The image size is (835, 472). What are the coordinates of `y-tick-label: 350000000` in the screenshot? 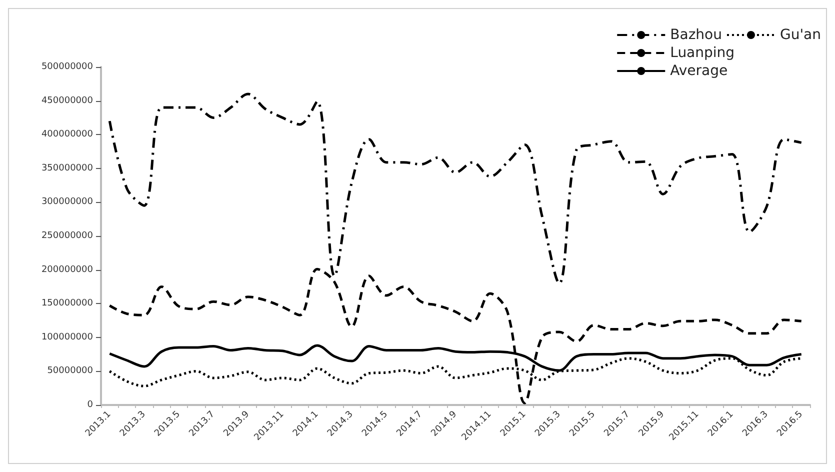 It's located at (67, 168).